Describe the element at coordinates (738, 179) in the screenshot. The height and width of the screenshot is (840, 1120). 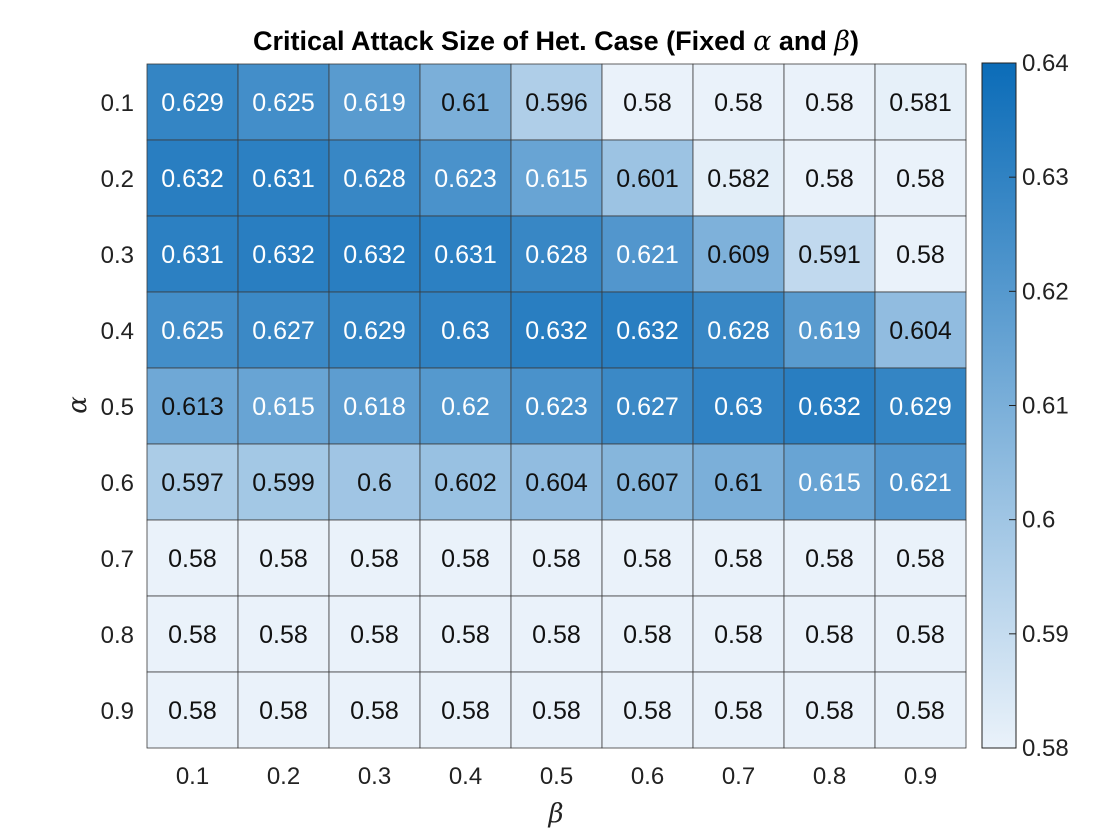
I see `cell-value-label: 0.582` at that location.